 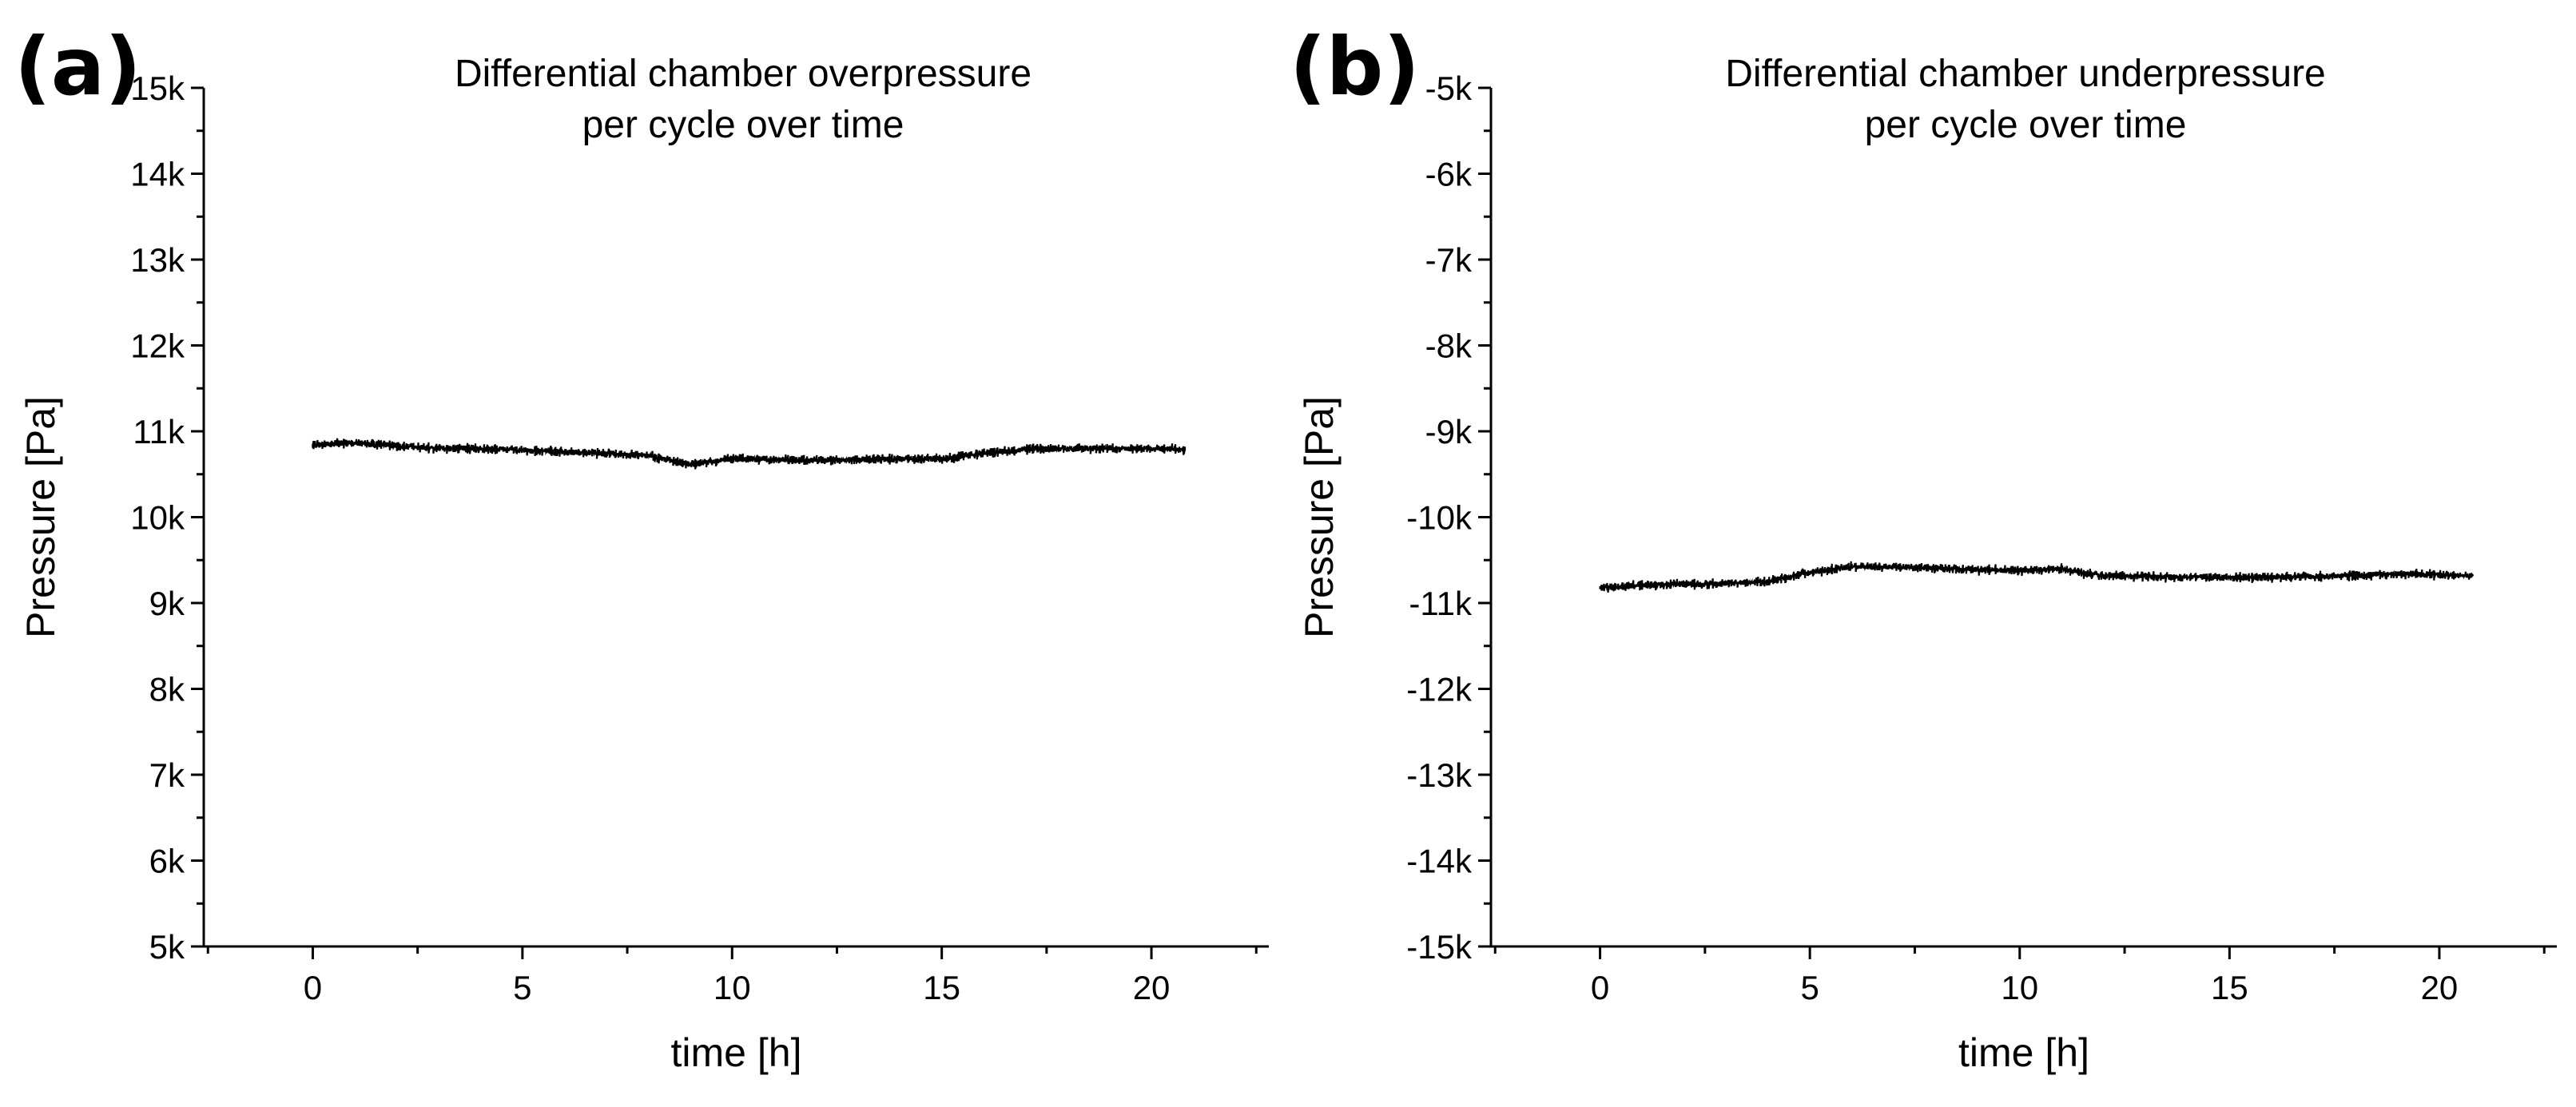 What do you see at coordinates (167, 861) in the screenshot?
I see `y-tick-label: 6k` at bounding box center [167, 861].